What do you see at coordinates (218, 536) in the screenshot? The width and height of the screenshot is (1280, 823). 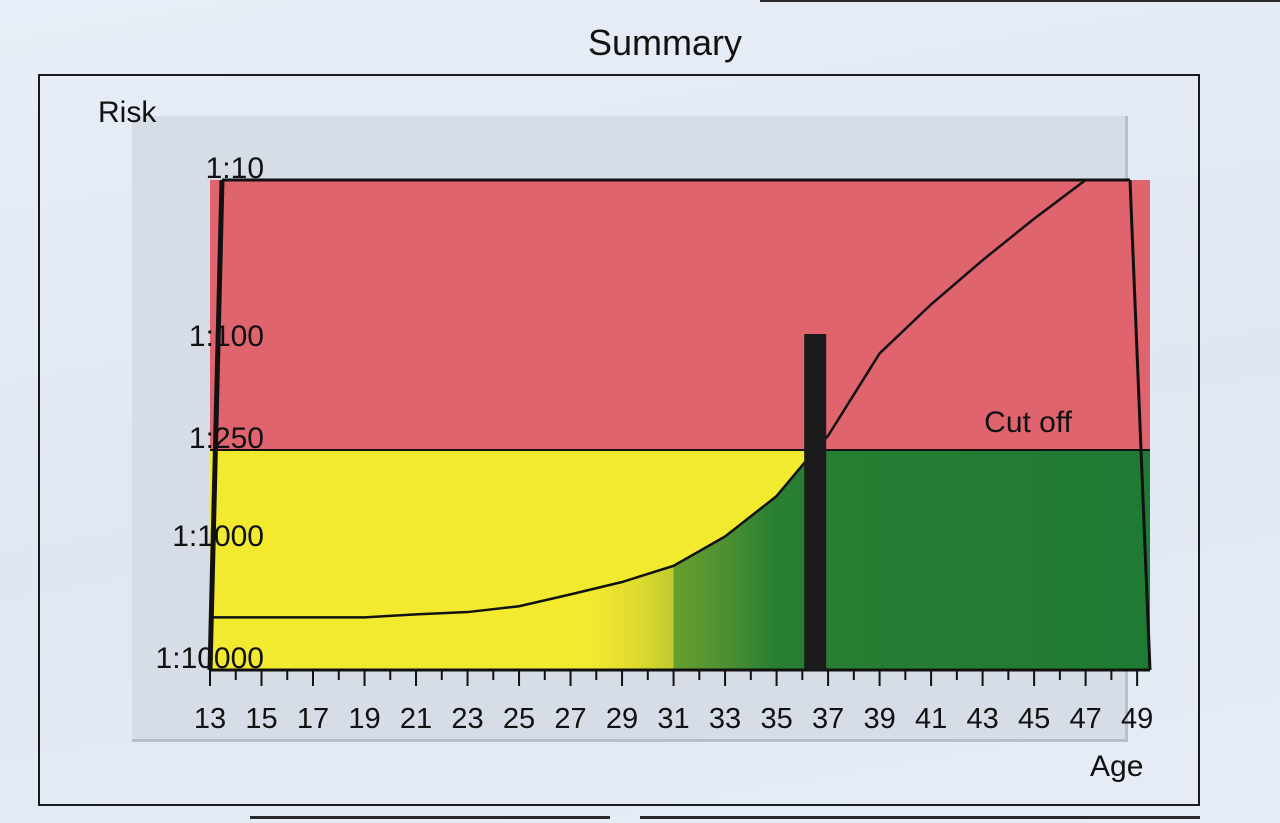 I see `y-tick-label: 1:1000` at bounding box center [218, 536].